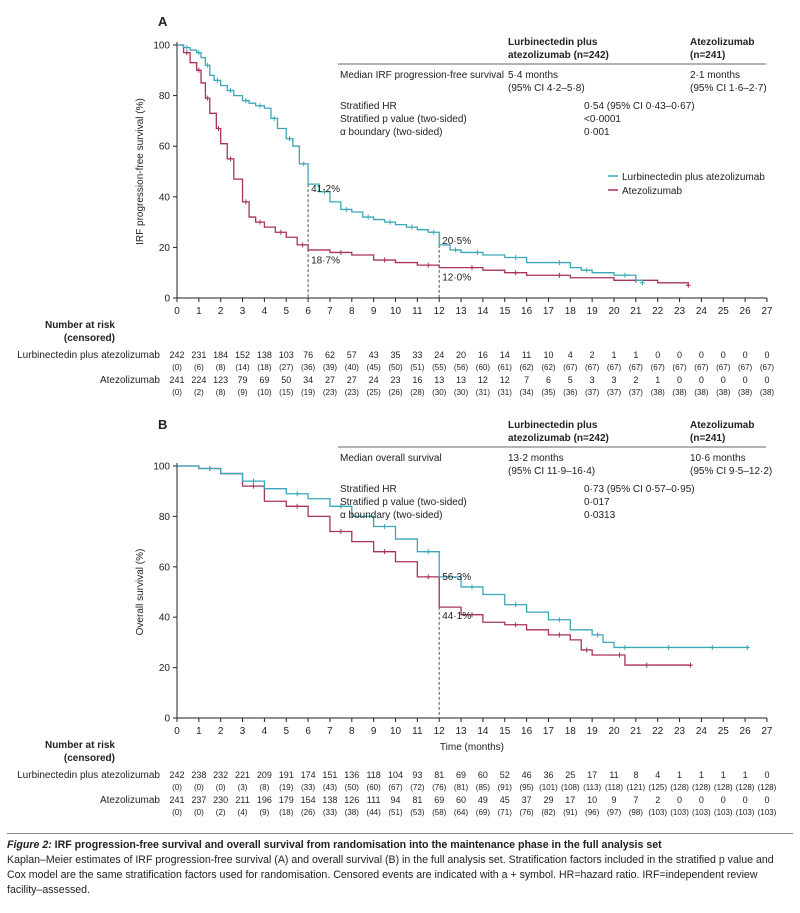 This screenshot has width=800, height=913. I want to click on panel-b-table-row4-label: α boundary (two-sided), so click(391, 515).